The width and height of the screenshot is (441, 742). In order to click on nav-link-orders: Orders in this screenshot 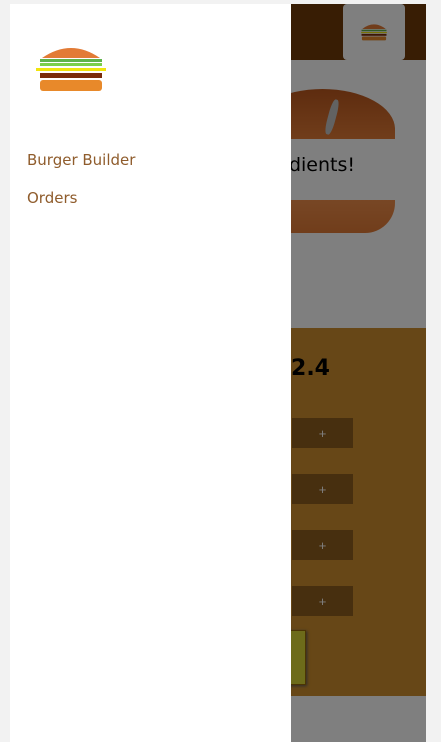, I will do `click(52, 198)`.